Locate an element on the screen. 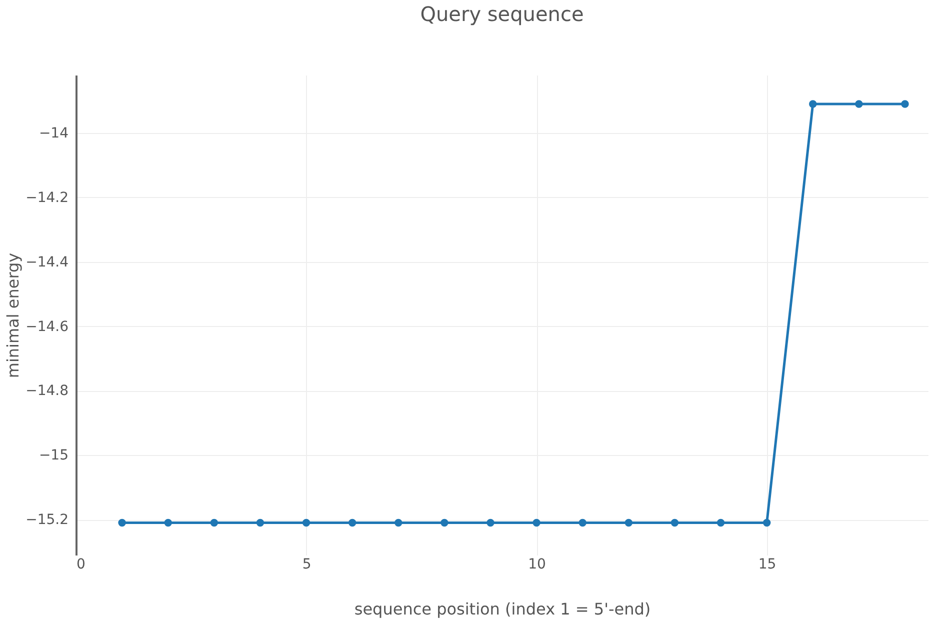  y-tick-label: −14.4 is located at coordinates (47, 262).